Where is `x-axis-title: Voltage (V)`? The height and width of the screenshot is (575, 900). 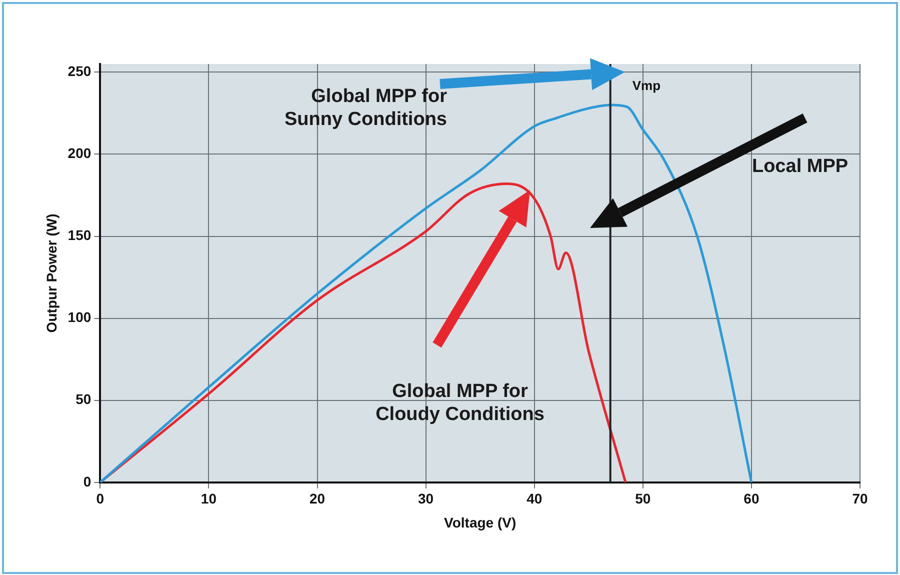 x-axis-title: Voltage (V) is located at coordinates (480, 522).